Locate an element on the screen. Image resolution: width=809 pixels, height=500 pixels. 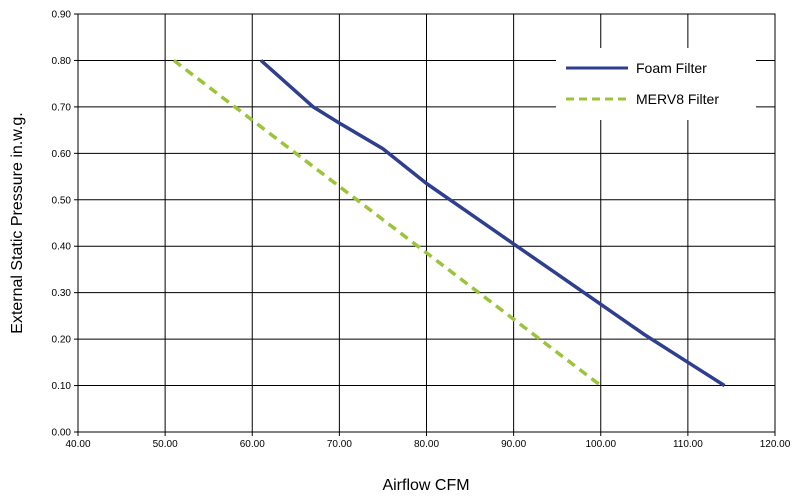
x-tick-label: 90.00 is located at coordinates (513, 444).